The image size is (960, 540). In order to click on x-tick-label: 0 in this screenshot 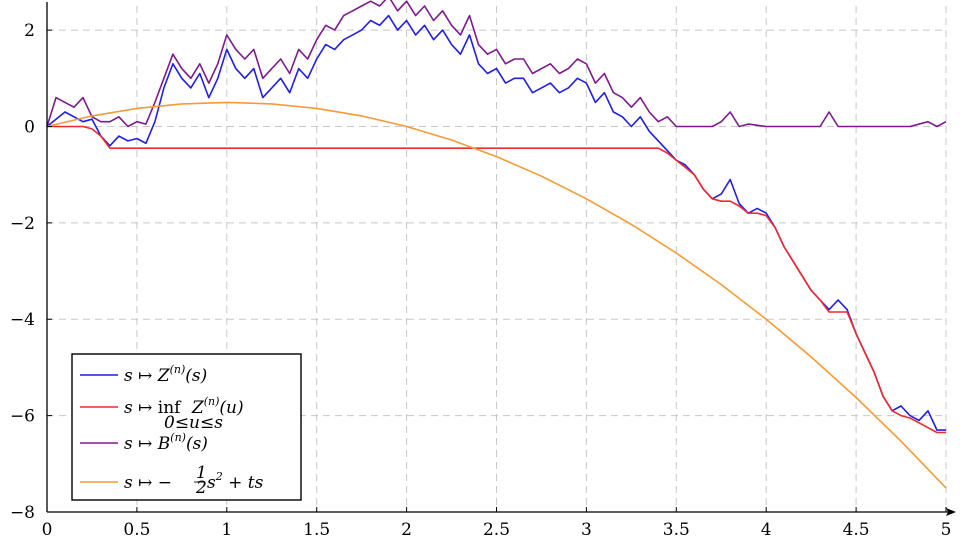, I will do `click(47, 530)`.